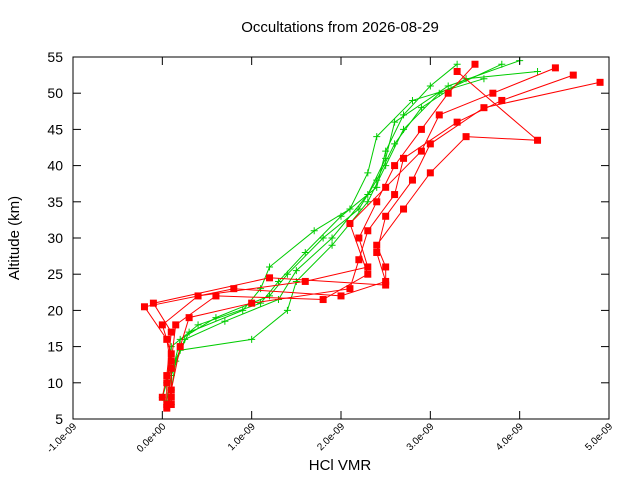  I want to click on y-tick-label: 10, so click(55, 383).